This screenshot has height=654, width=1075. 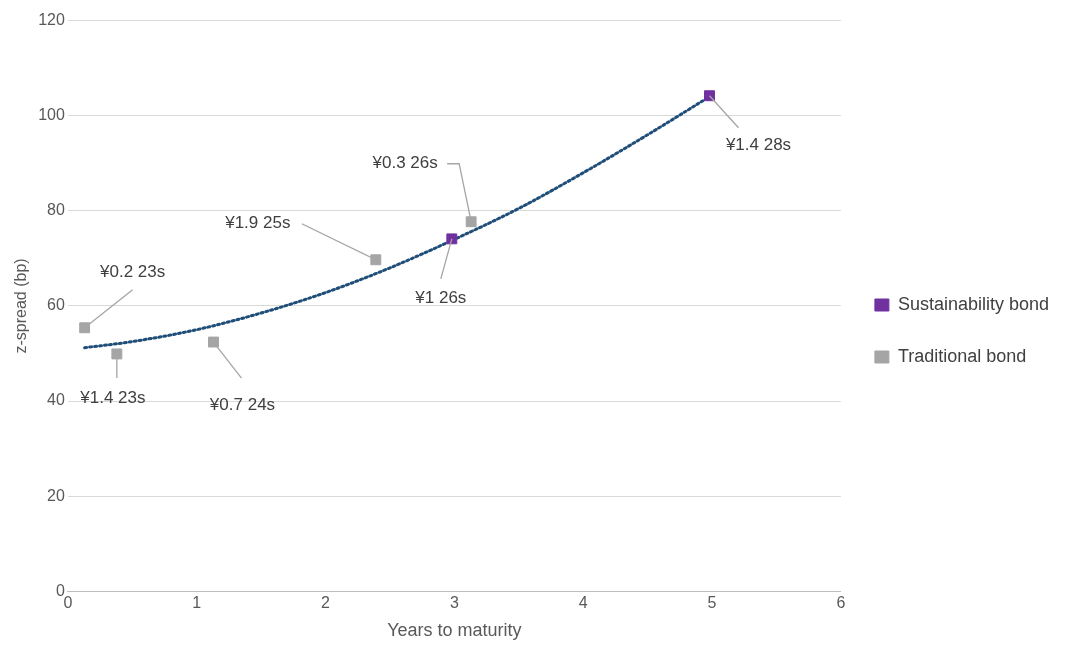 What do you see at coordinates (326, 603) in the screenshot?
I see `x-tick-label: 2` at bounding box center [326, 603].